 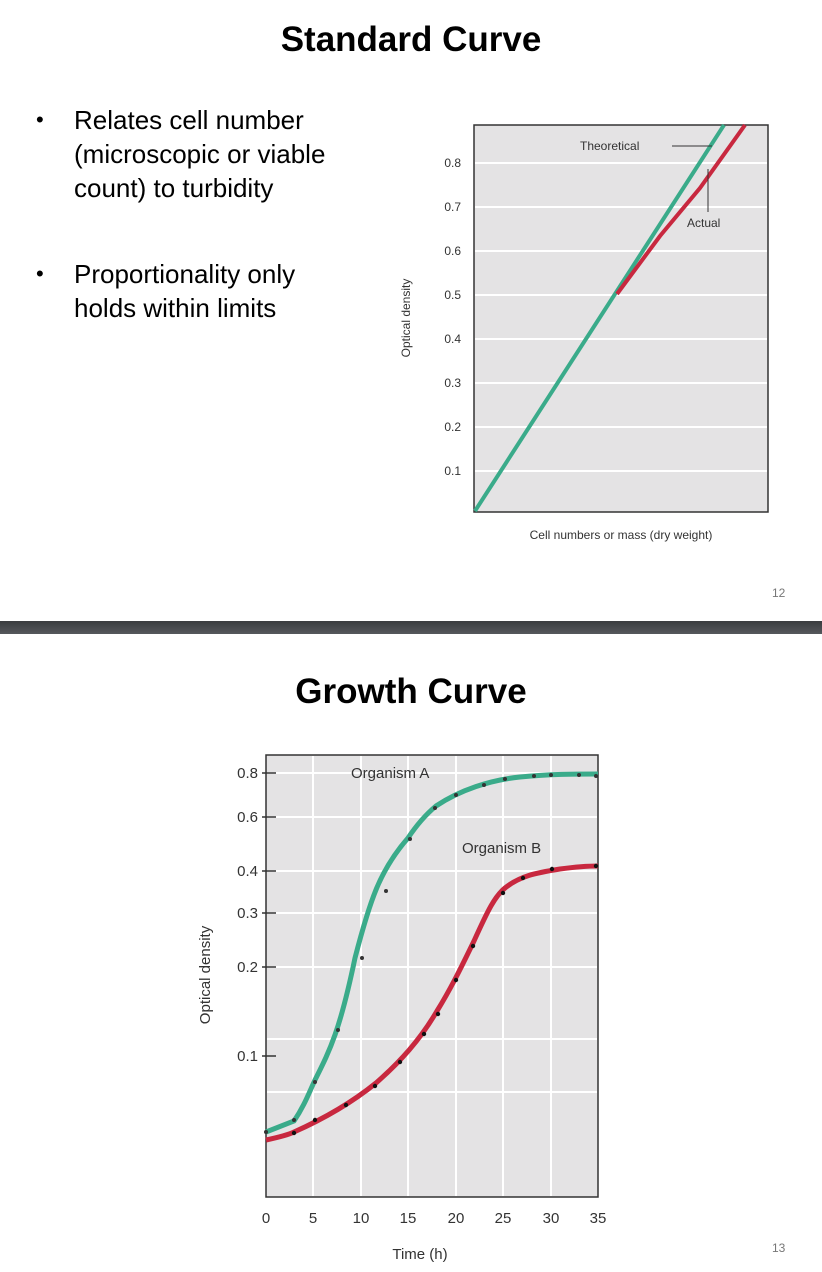 What do you see at coordinates (411, 39) in the screenshot?
I see `slide-title: Standard Curve` at bounding box center [411, 39].